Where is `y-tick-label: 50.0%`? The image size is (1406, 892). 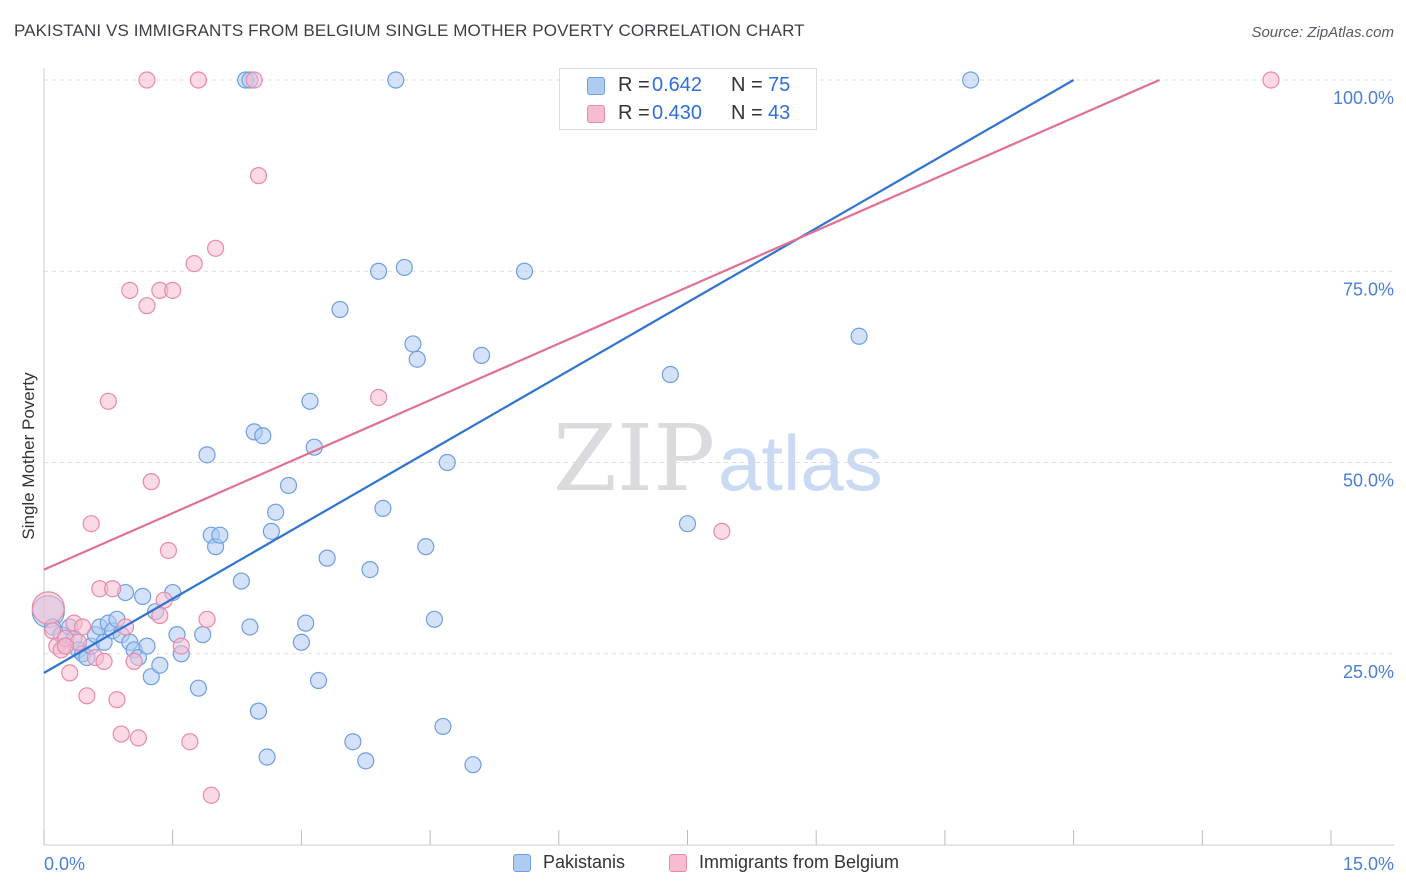
y-tick-label: 50.0% is located at coordinates (1368, 481).